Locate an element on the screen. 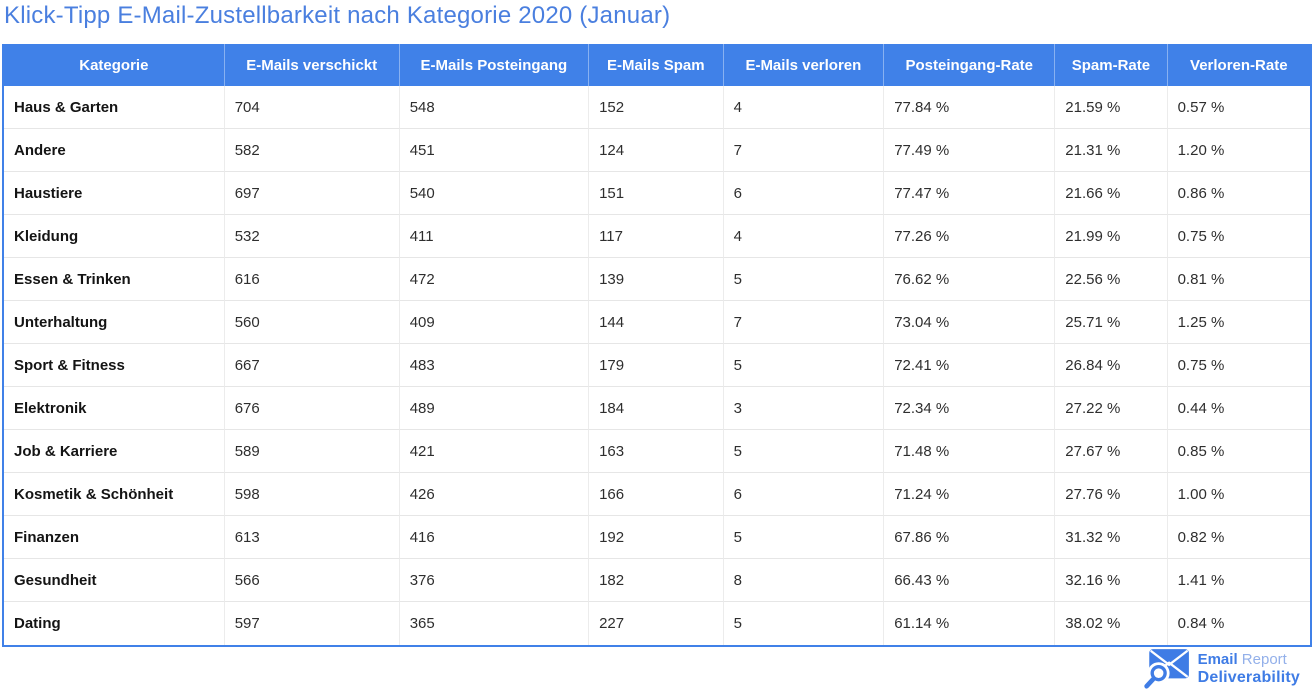 The image size is (1314, 694). value-cell: 0.57 % is located at coordinates (1238, 107).